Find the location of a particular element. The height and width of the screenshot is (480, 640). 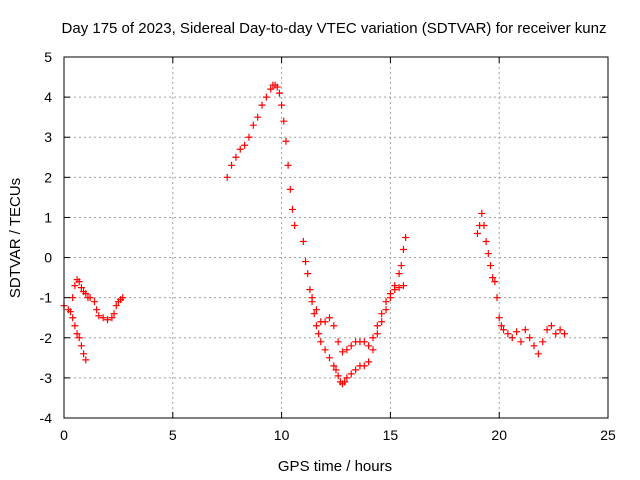

x-axis-label: GPS time / hours is located at coordinates (335, 466).